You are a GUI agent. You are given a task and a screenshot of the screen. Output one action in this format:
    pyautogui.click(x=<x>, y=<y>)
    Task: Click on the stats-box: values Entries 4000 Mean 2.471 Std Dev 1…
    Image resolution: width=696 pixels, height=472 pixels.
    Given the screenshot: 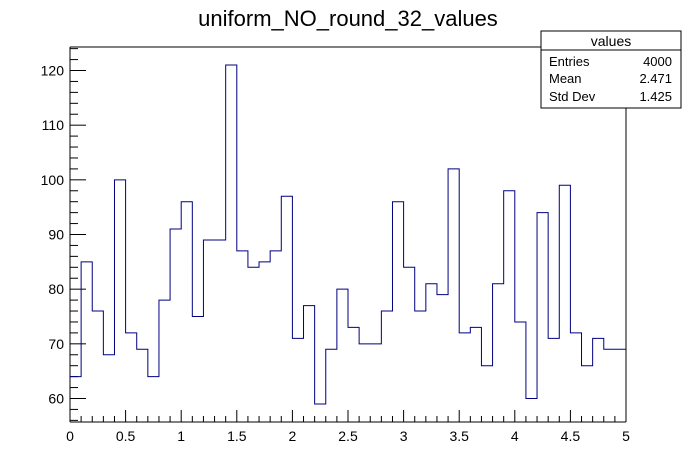 What is the action you would take?
    pyautogui.click(x=611, y=69)
    